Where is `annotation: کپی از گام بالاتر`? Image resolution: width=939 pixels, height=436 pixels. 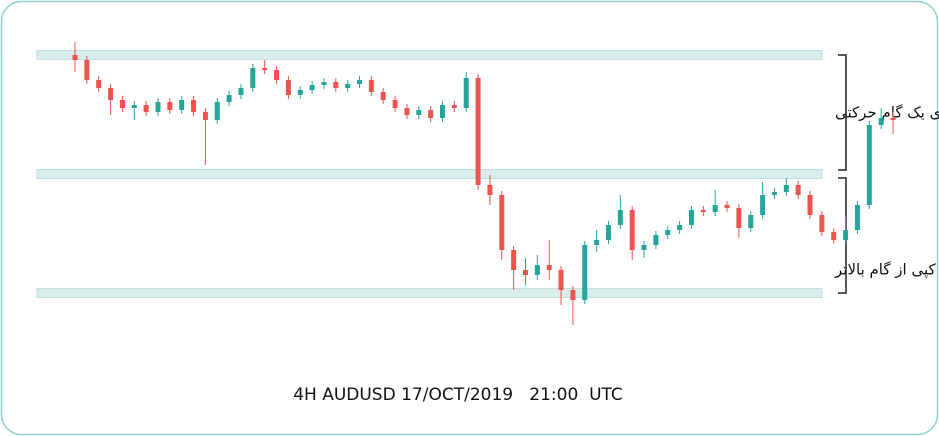 annotation: کپی از گام بالاتر is located at coordinates (885, 270).